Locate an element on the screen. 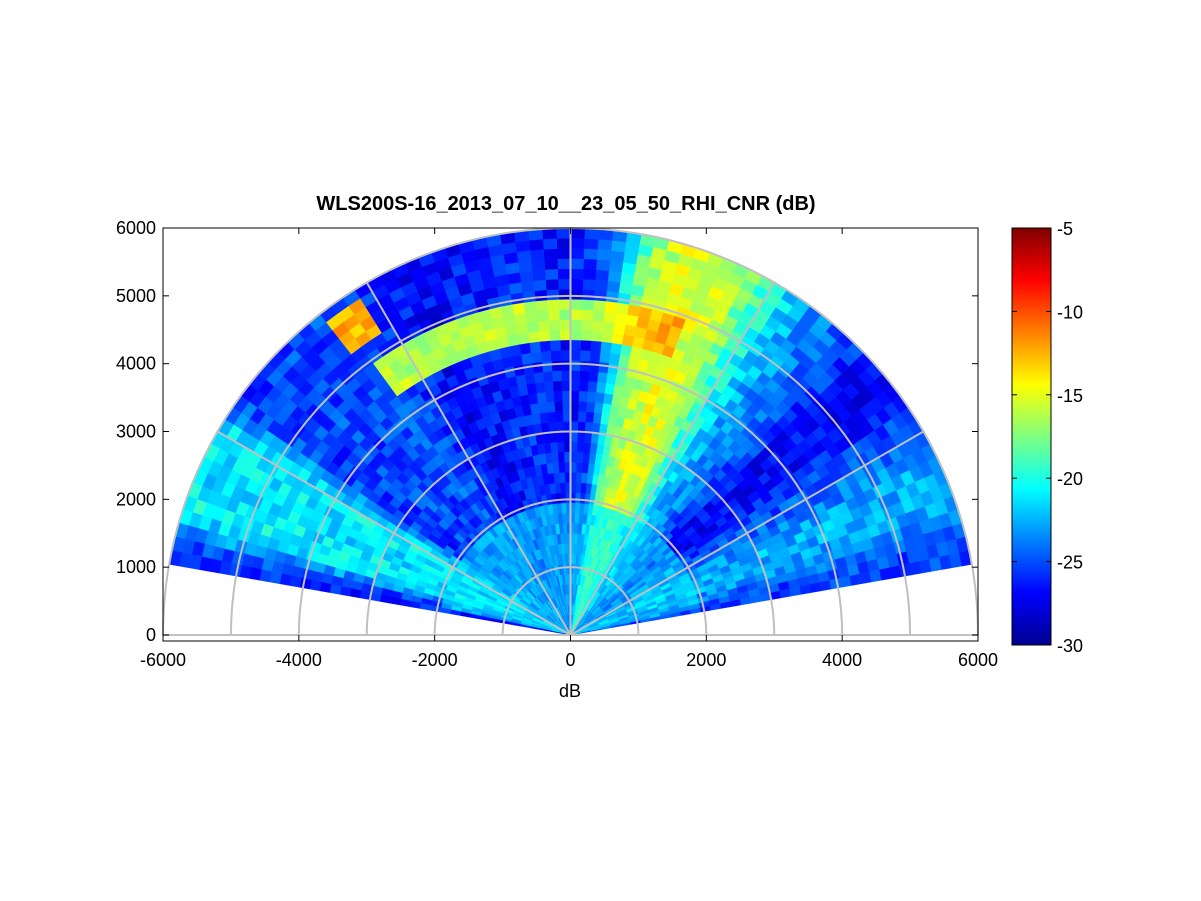  x-tick-label: 4000 is located at coordinates (842, 660).